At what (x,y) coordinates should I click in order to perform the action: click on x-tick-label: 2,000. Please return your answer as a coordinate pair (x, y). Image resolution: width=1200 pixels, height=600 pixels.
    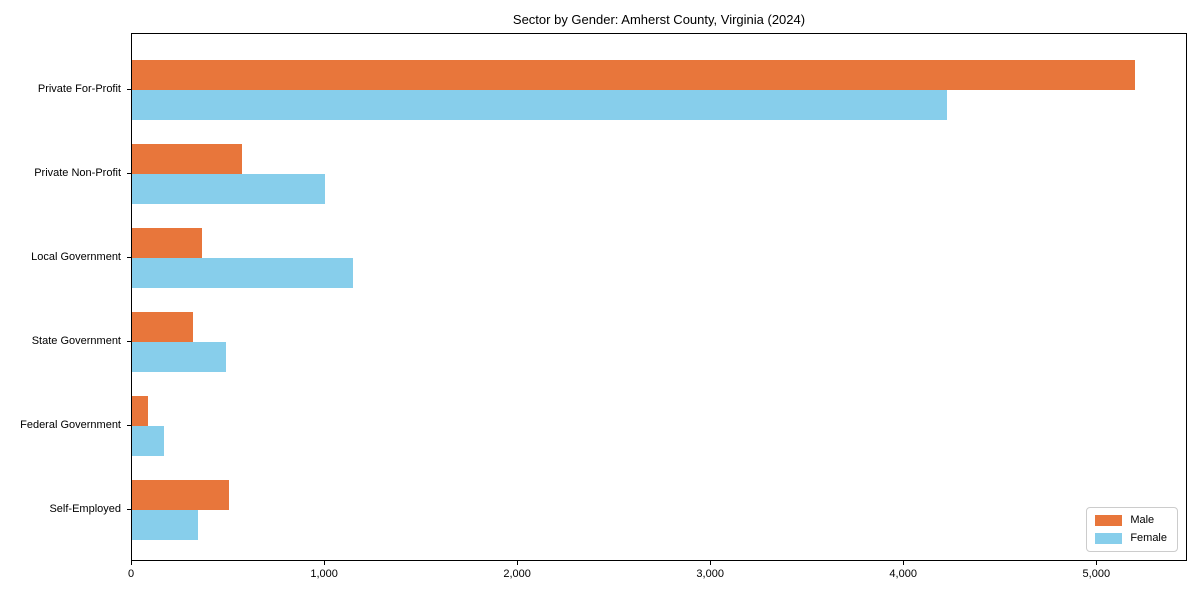
    Looking at the image, I should click on (517, 574).